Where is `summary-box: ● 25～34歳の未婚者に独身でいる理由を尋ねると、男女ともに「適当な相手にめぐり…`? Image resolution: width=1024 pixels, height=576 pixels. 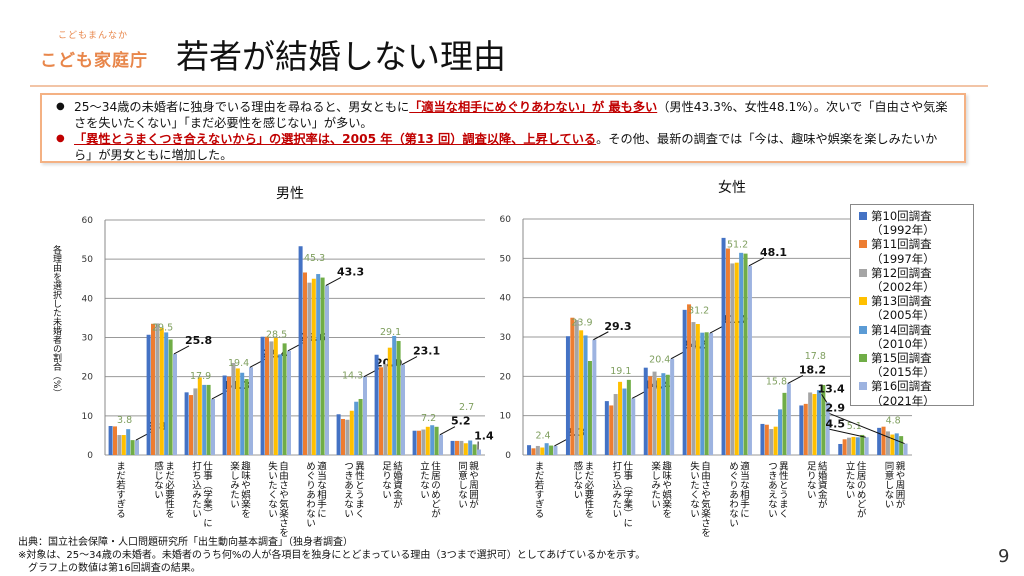
summary-box: ● 25～34歳の未婚者に独身でいる理由を尋ねると、男女ともに「適当な相手にめぐり… is located at coordinates (503, 128).